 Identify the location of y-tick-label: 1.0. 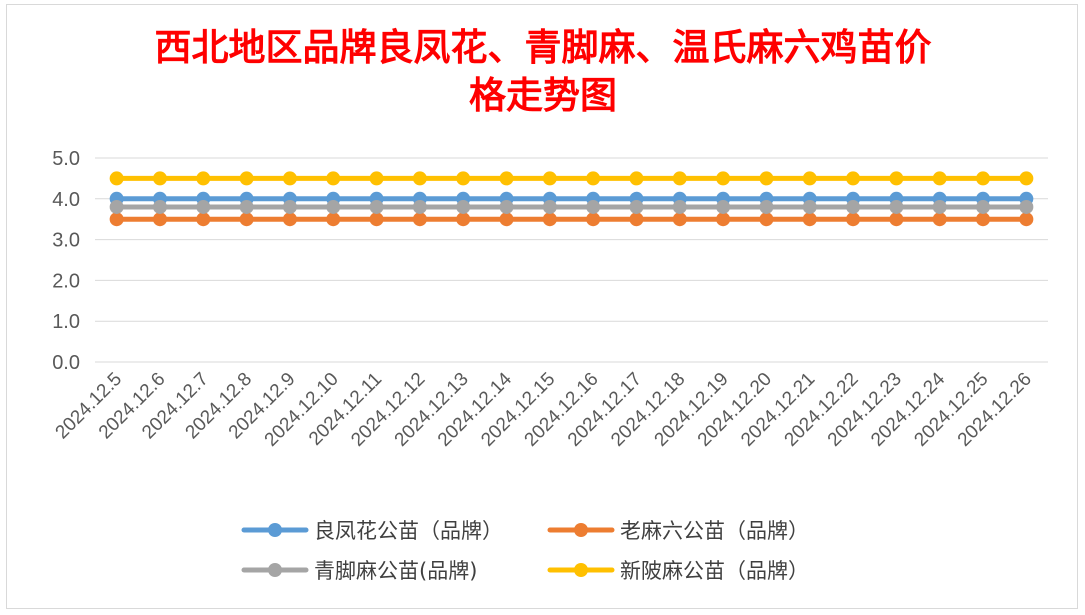
(66, 322).